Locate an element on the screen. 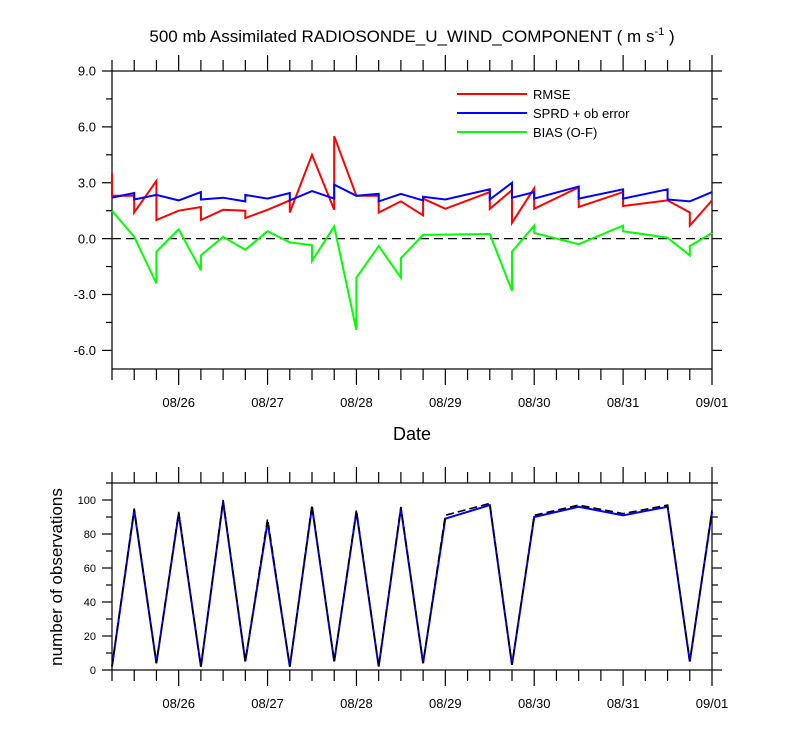  legend: RMSE SPRD + ob error BIAS (O-F) is located at coordinates (543, 113).